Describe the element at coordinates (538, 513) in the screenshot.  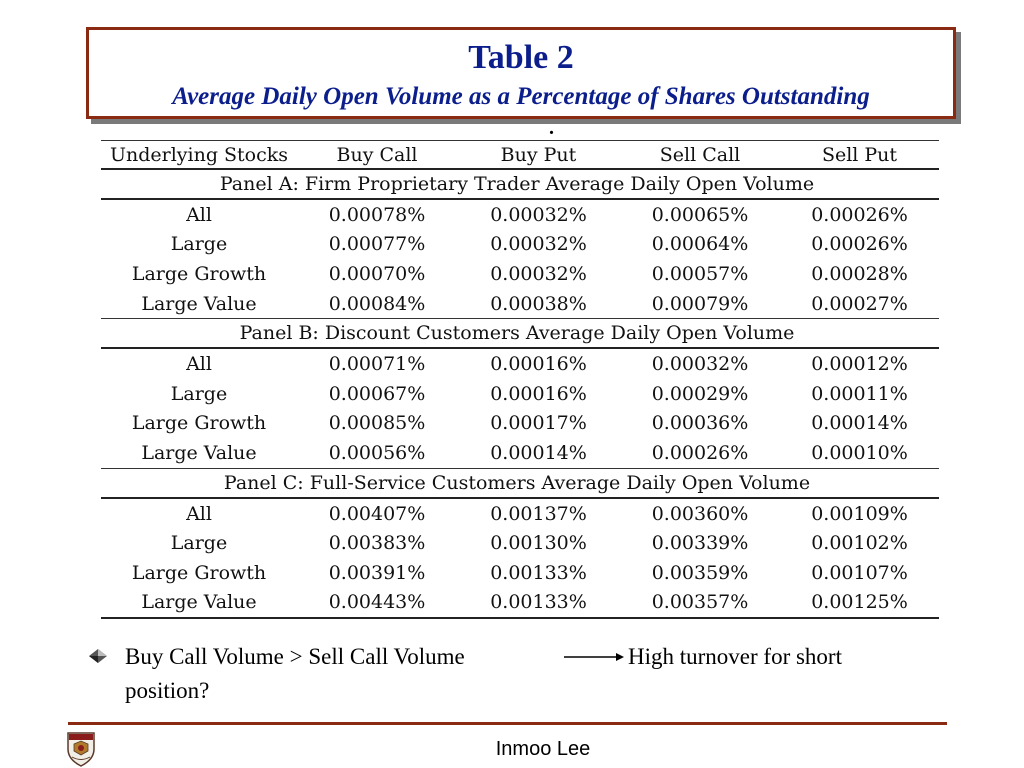
I see `cell-buy-put: 0.00137%` at that location.